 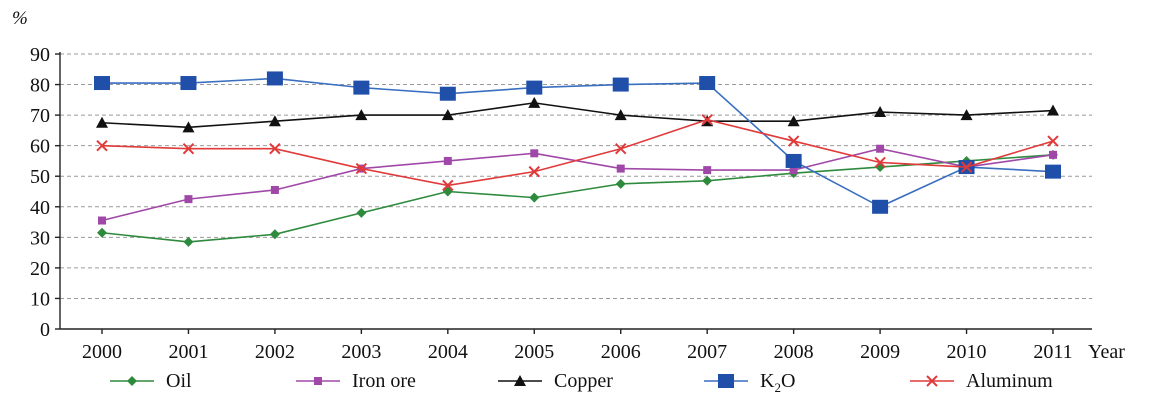 I want to click on legend-label-aluminum: Aluminum, so click(x=1009, y=381).